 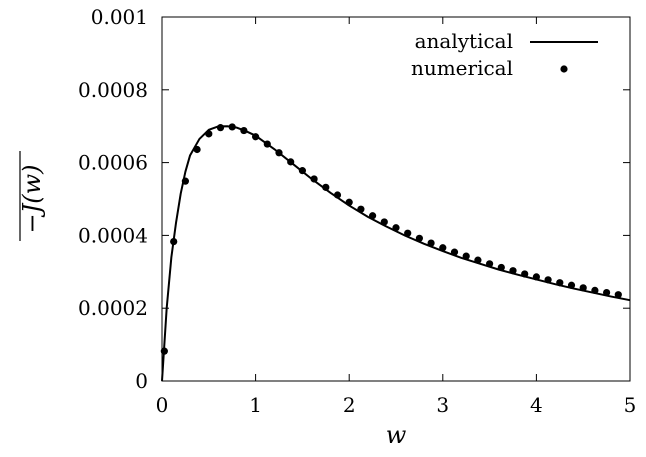 I want to click on x-axis-label: w, so click(x=396, y=435).